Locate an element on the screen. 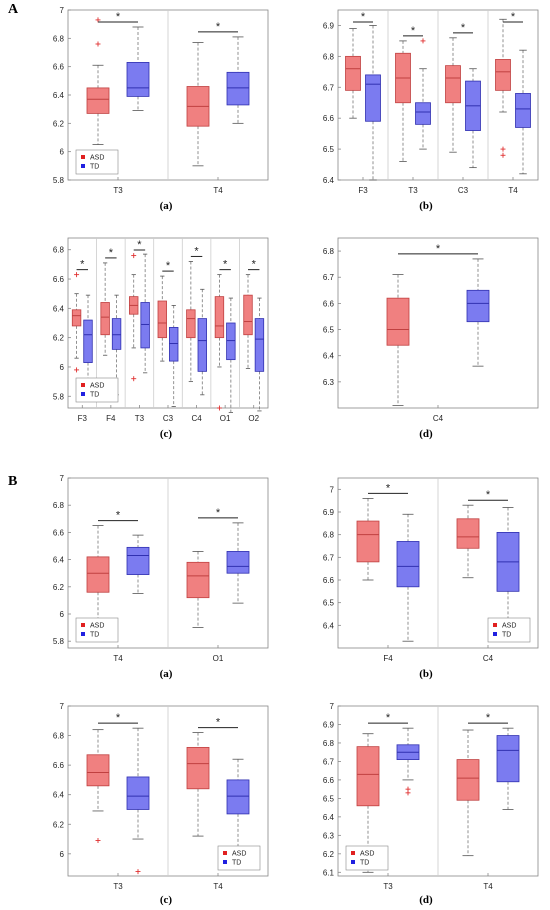 This screenshot has width=550, height=910. section-label-a: A is located at coordinates (13, 9).